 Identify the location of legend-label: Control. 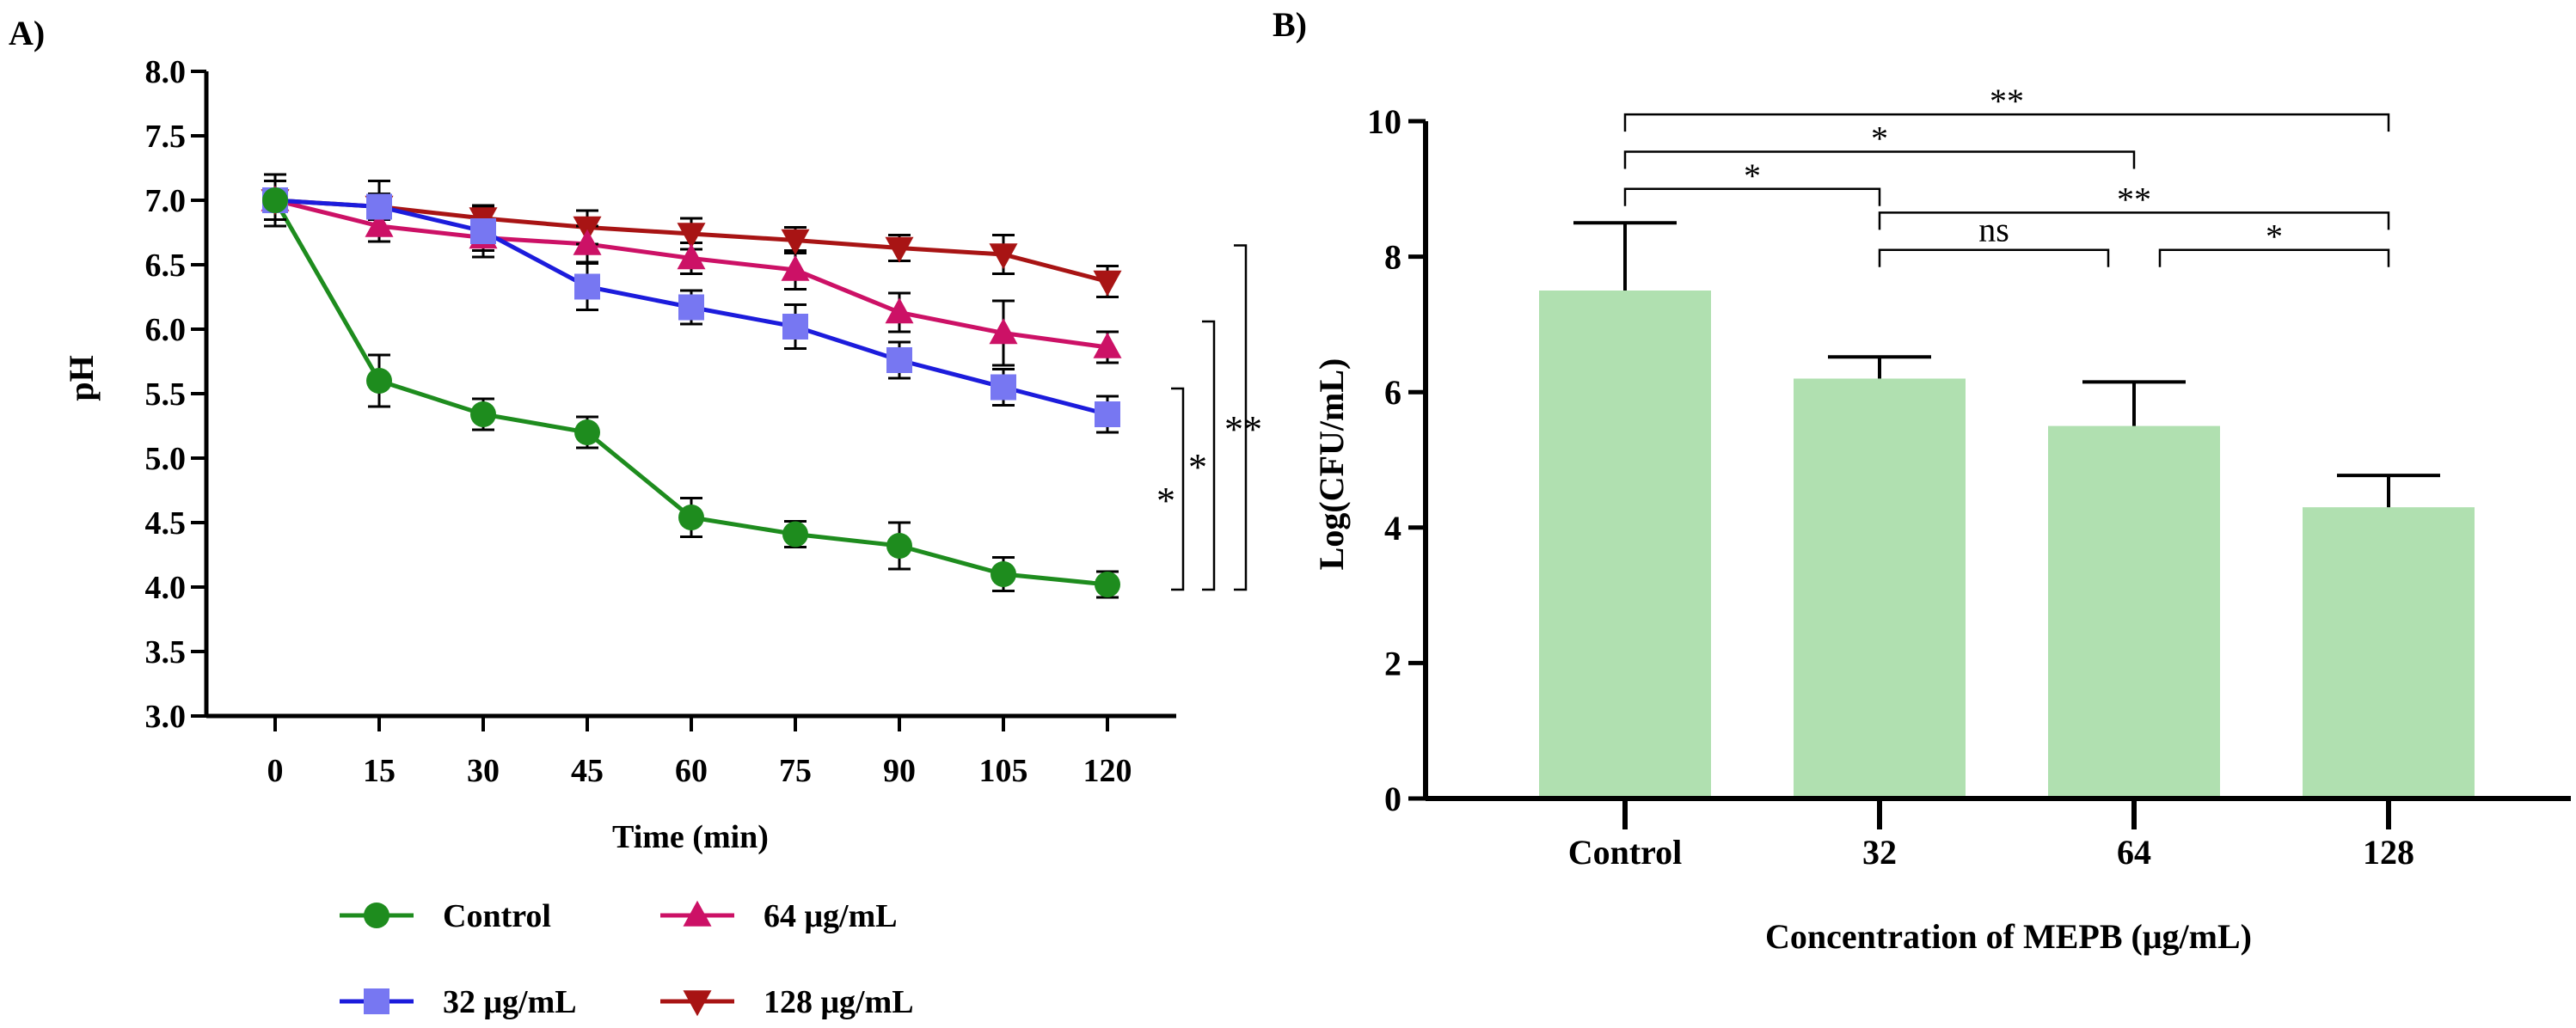
(497, 916).